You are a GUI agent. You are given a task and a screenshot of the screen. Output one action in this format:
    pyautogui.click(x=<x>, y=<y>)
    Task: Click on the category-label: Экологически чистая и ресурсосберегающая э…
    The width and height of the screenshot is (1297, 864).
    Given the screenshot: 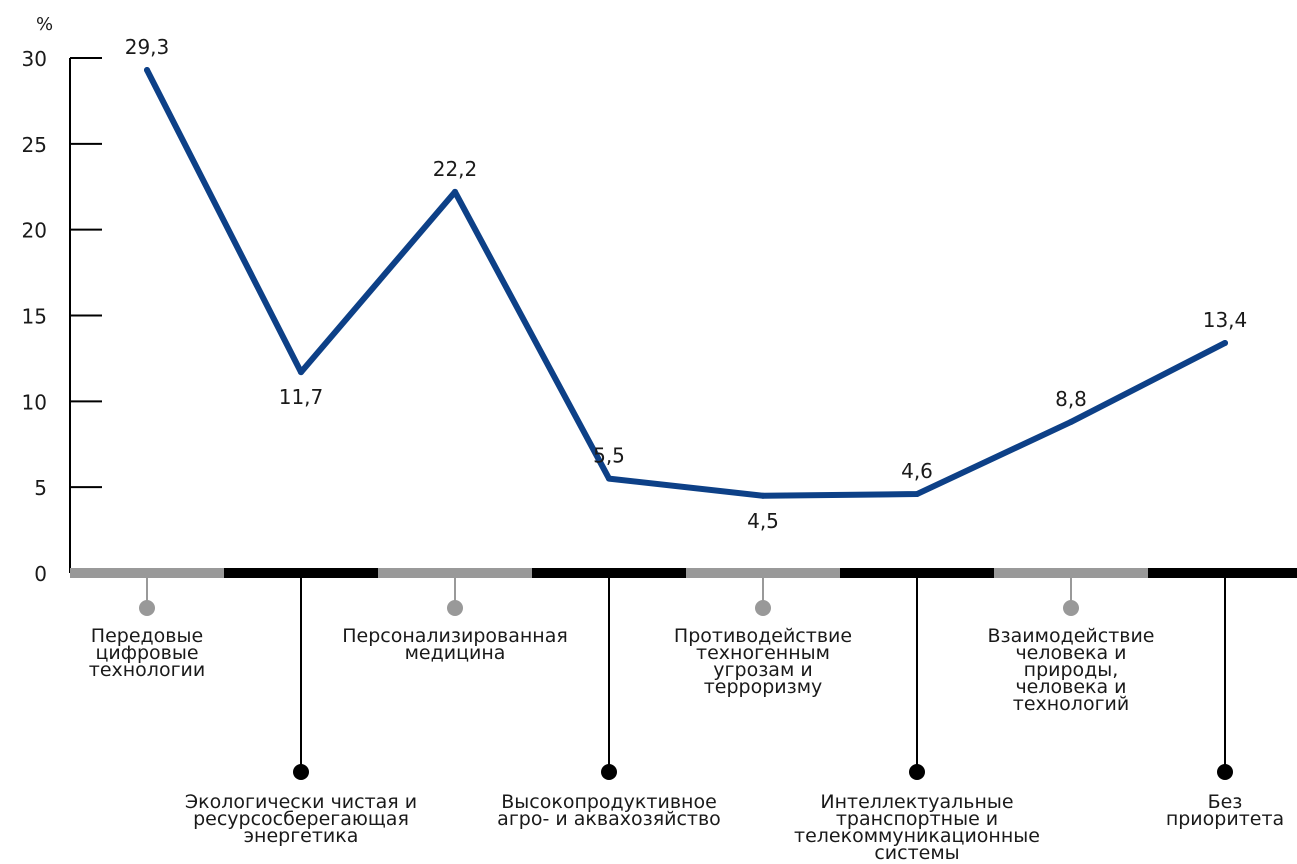 What is the action you would take?
    pyautogui.click(x=301, y=819)
    